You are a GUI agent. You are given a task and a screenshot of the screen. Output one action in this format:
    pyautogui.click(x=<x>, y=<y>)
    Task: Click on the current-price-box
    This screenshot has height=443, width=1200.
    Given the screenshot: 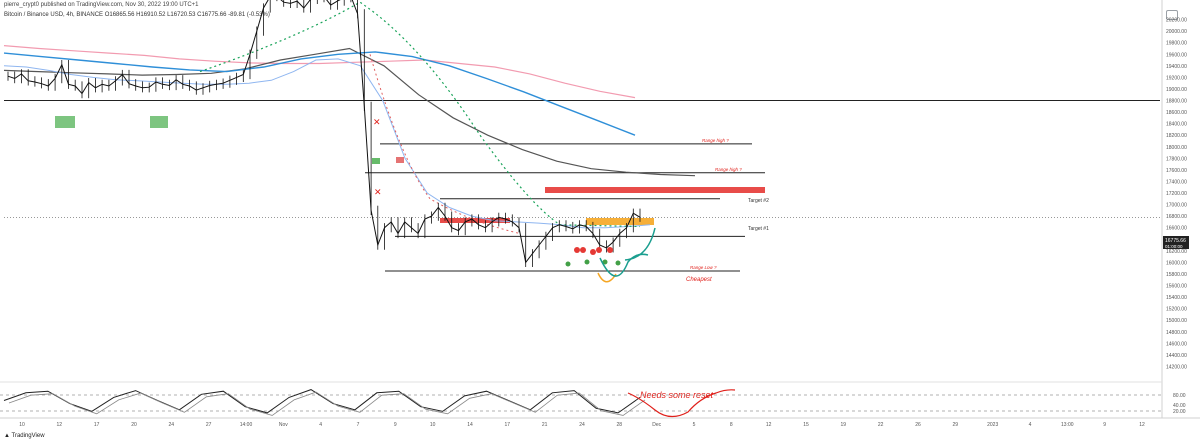 What is the action you would take?
    pyautogui.click(x=1176, y=242)
    